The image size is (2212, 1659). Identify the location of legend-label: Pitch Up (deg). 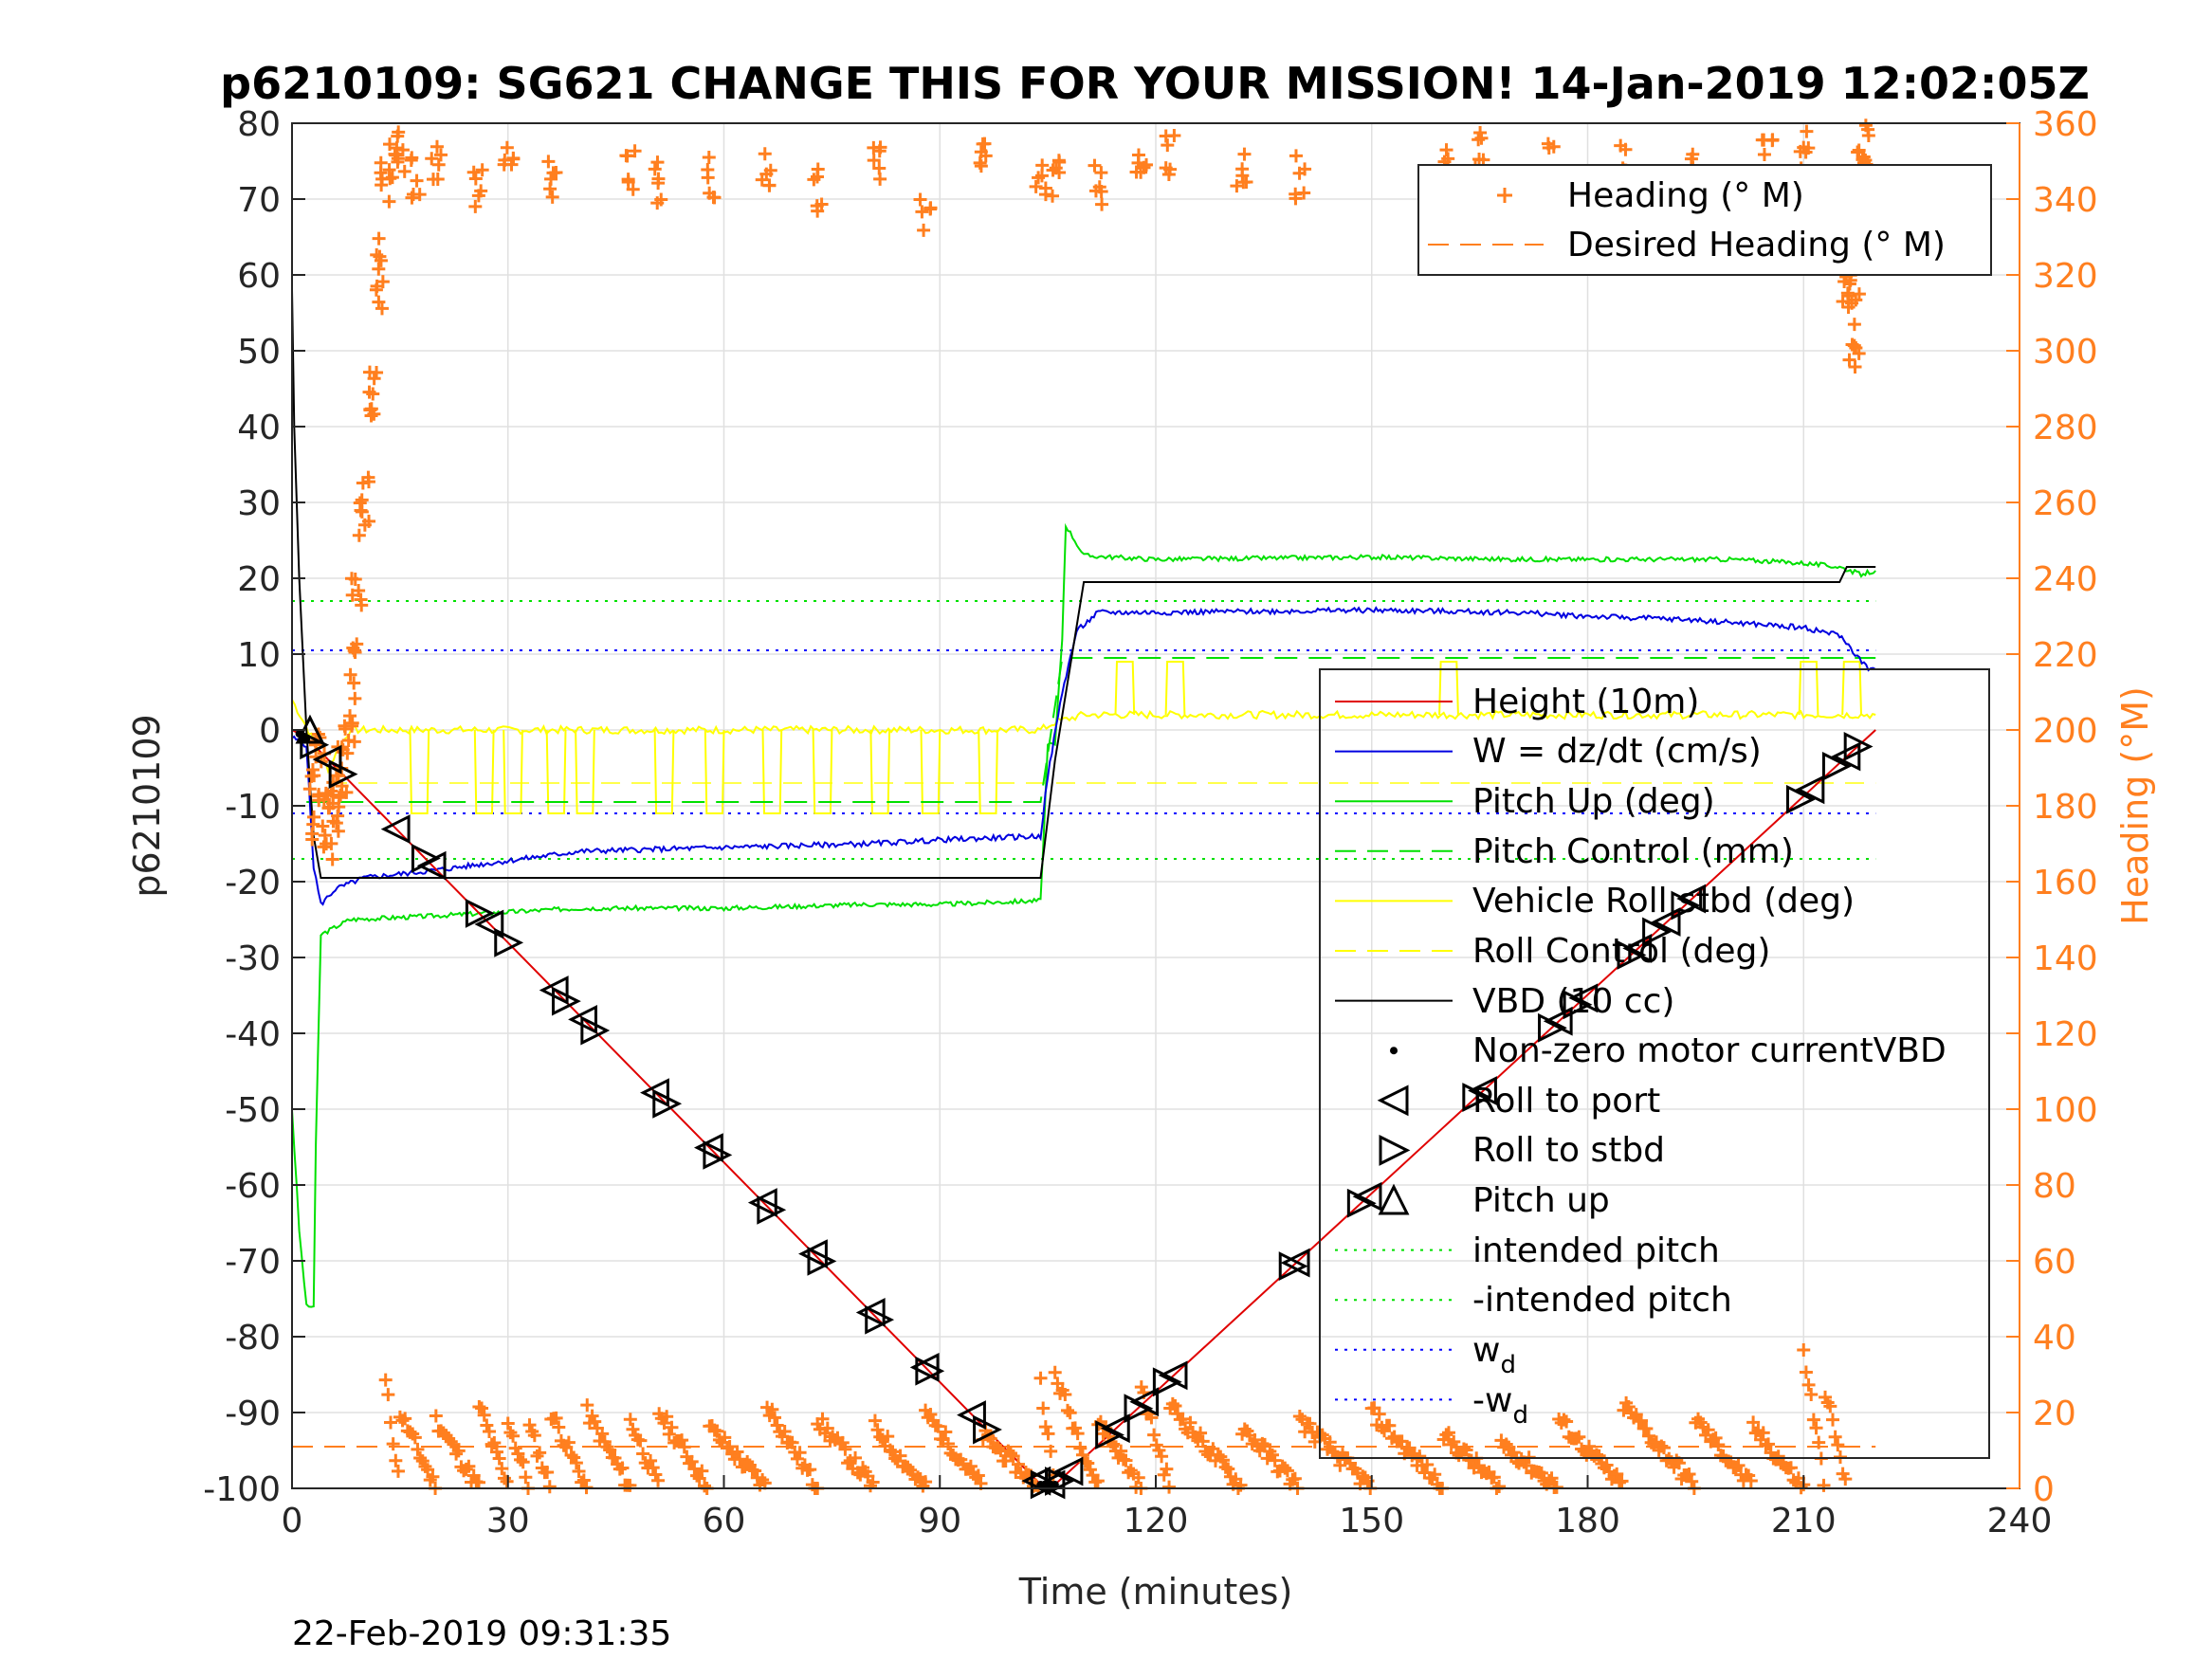
(1593, 801).